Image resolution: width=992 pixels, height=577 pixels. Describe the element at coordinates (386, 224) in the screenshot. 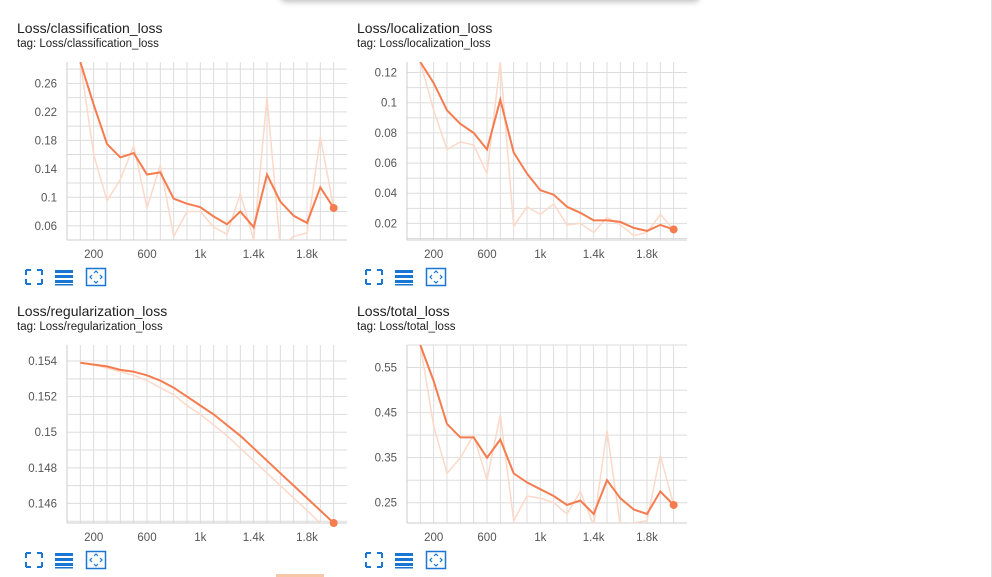

I see `y-tick-label: 0.02` at that location.